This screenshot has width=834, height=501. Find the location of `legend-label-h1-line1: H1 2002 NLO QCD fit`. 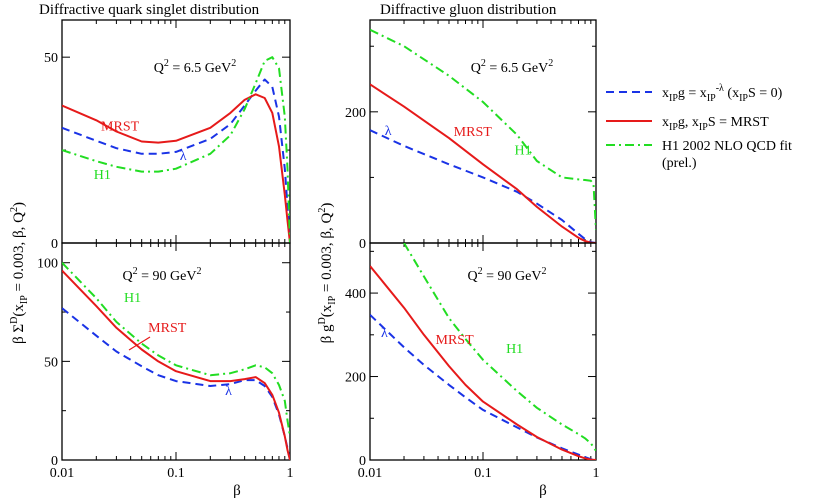

legend-label-h1-line1: H1 2002 NLO QCD fit is located at coordinates (727, 146).